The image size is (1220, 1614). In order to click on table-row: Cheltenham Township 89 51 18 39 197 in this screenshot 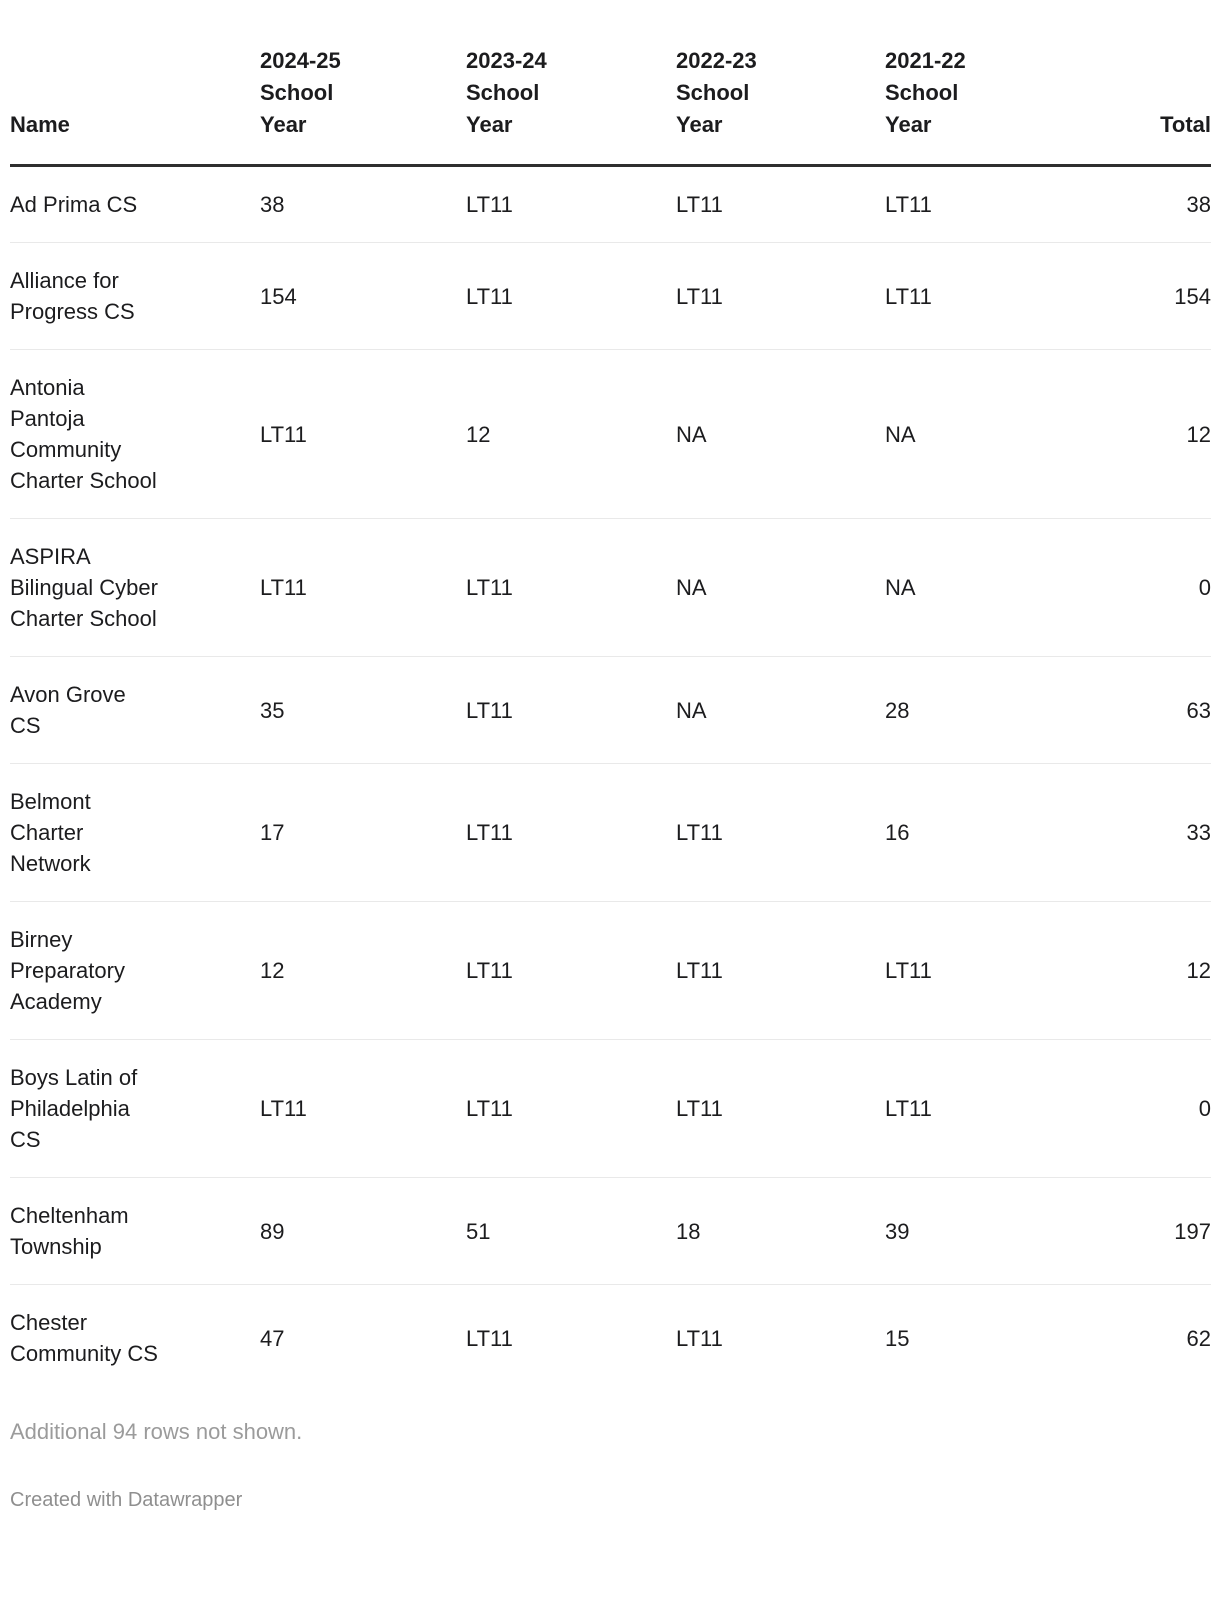, I will do `click(610, 1231)`.